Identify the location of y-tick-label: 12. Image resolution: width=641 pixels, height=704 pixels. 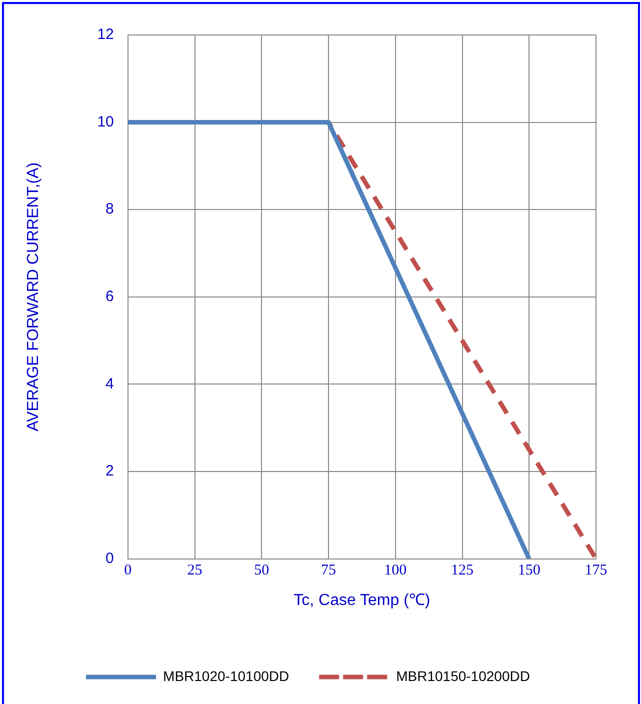
(105, 35).